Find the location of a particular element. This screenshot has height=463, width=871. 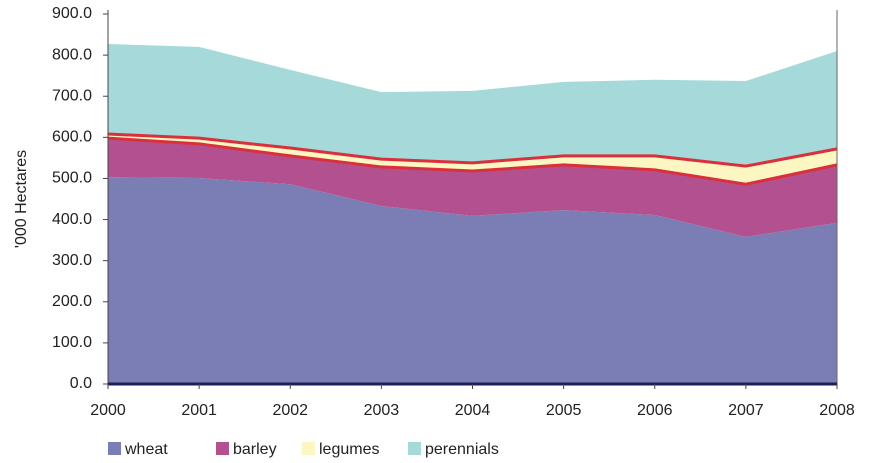

x-tick-label: 2001 is located at coordinates (199, 410).